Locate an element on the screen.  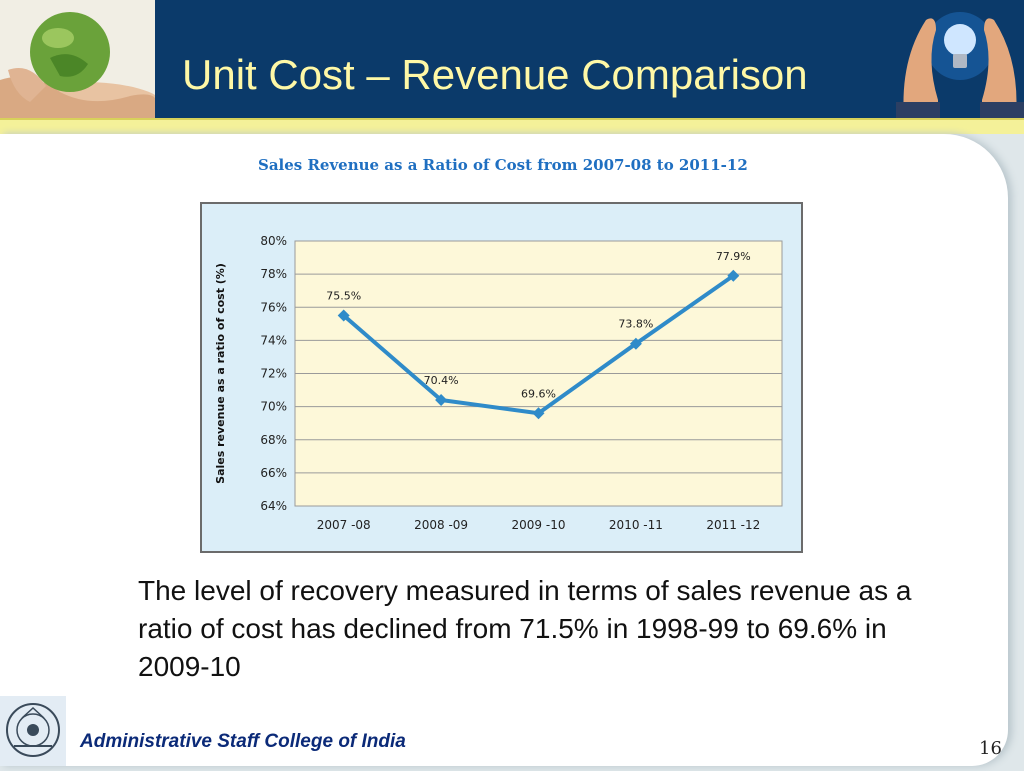
data-label: 70.4% is located at coordinates (441, 380).